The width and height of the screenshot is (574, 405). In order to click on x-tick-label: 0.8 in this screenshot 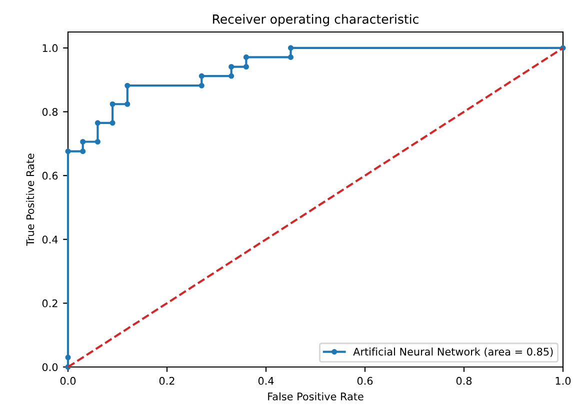, I will do `click(464, 380)`.